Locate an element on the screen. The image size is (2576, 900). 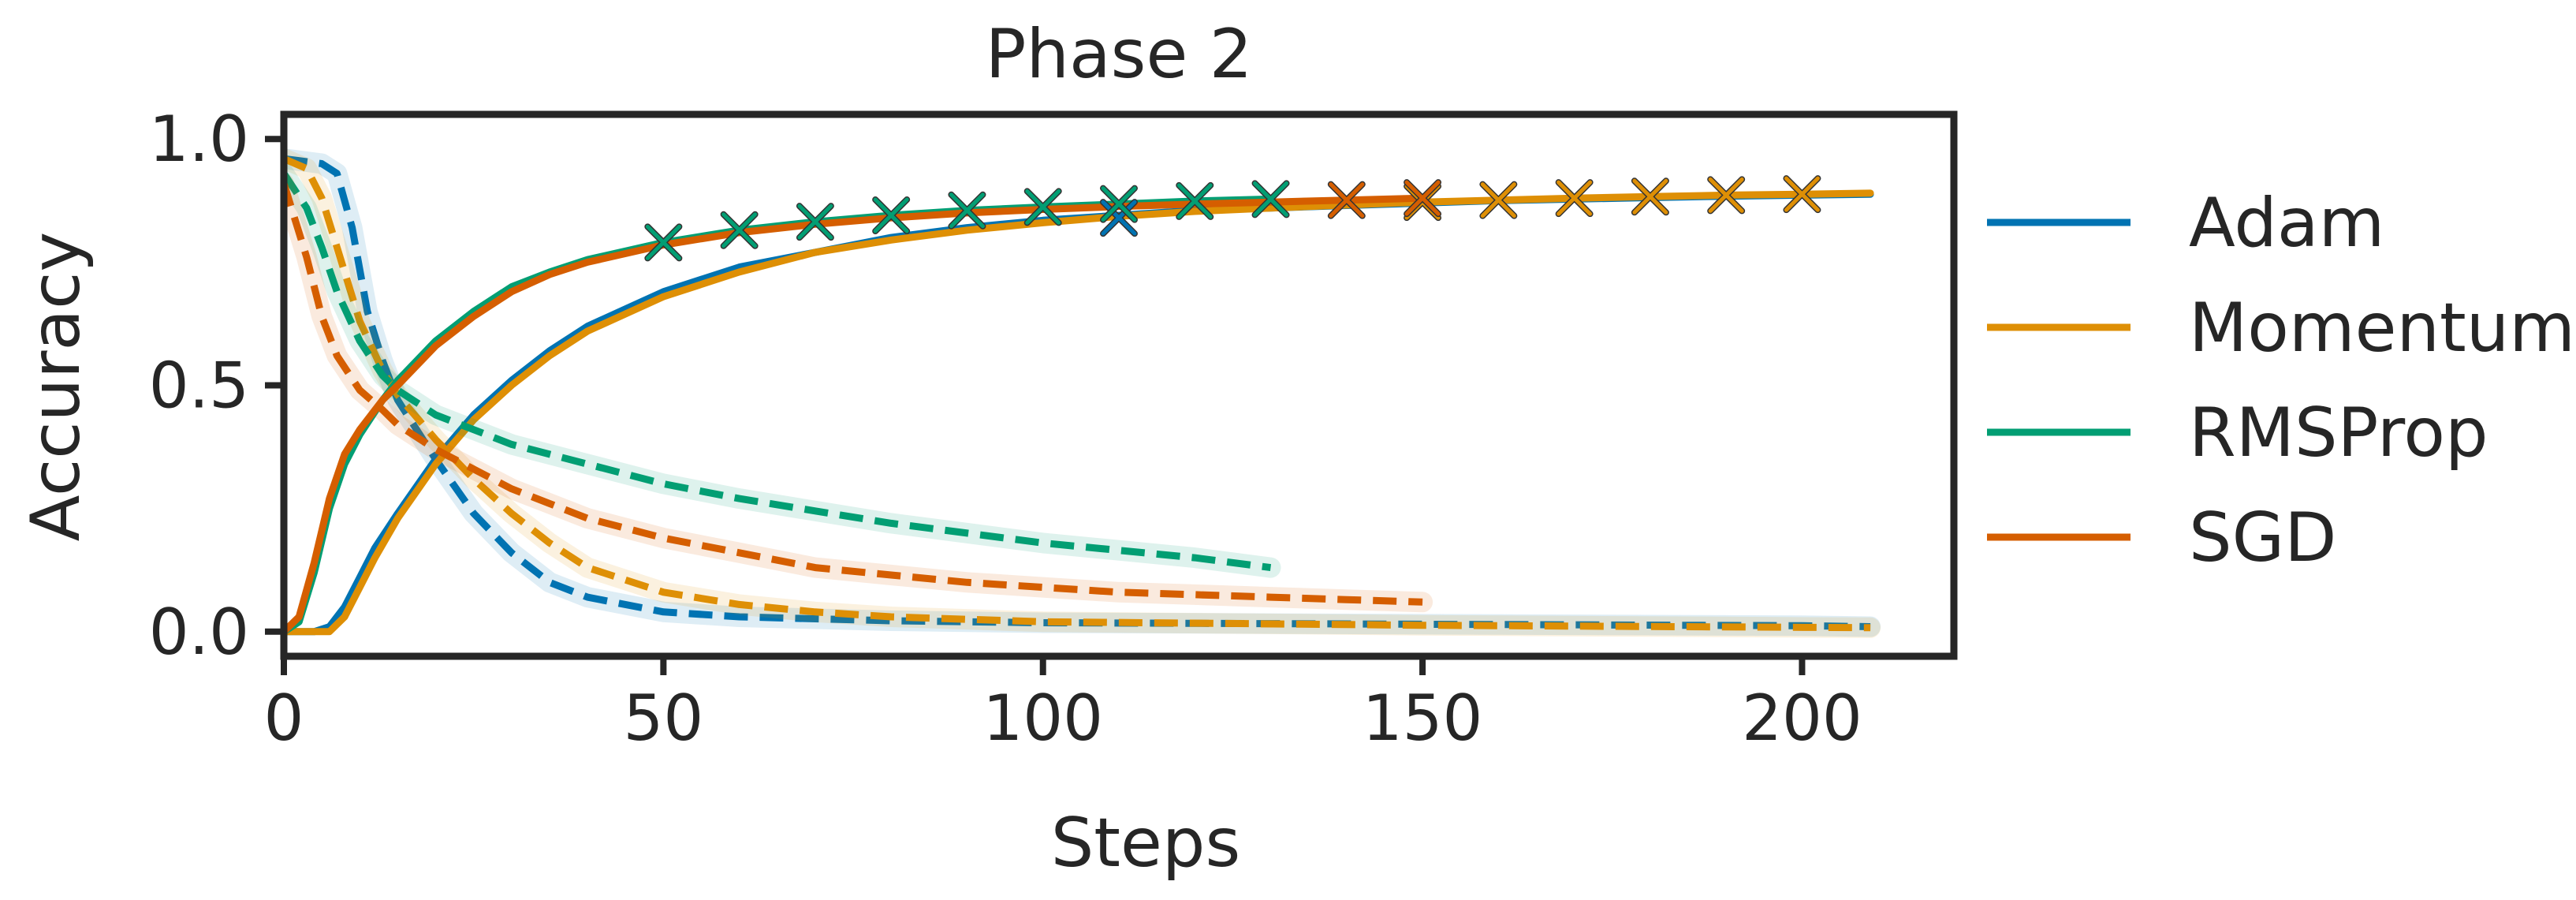
x-tick-label: 150 is located at coordinates (1423, 718).